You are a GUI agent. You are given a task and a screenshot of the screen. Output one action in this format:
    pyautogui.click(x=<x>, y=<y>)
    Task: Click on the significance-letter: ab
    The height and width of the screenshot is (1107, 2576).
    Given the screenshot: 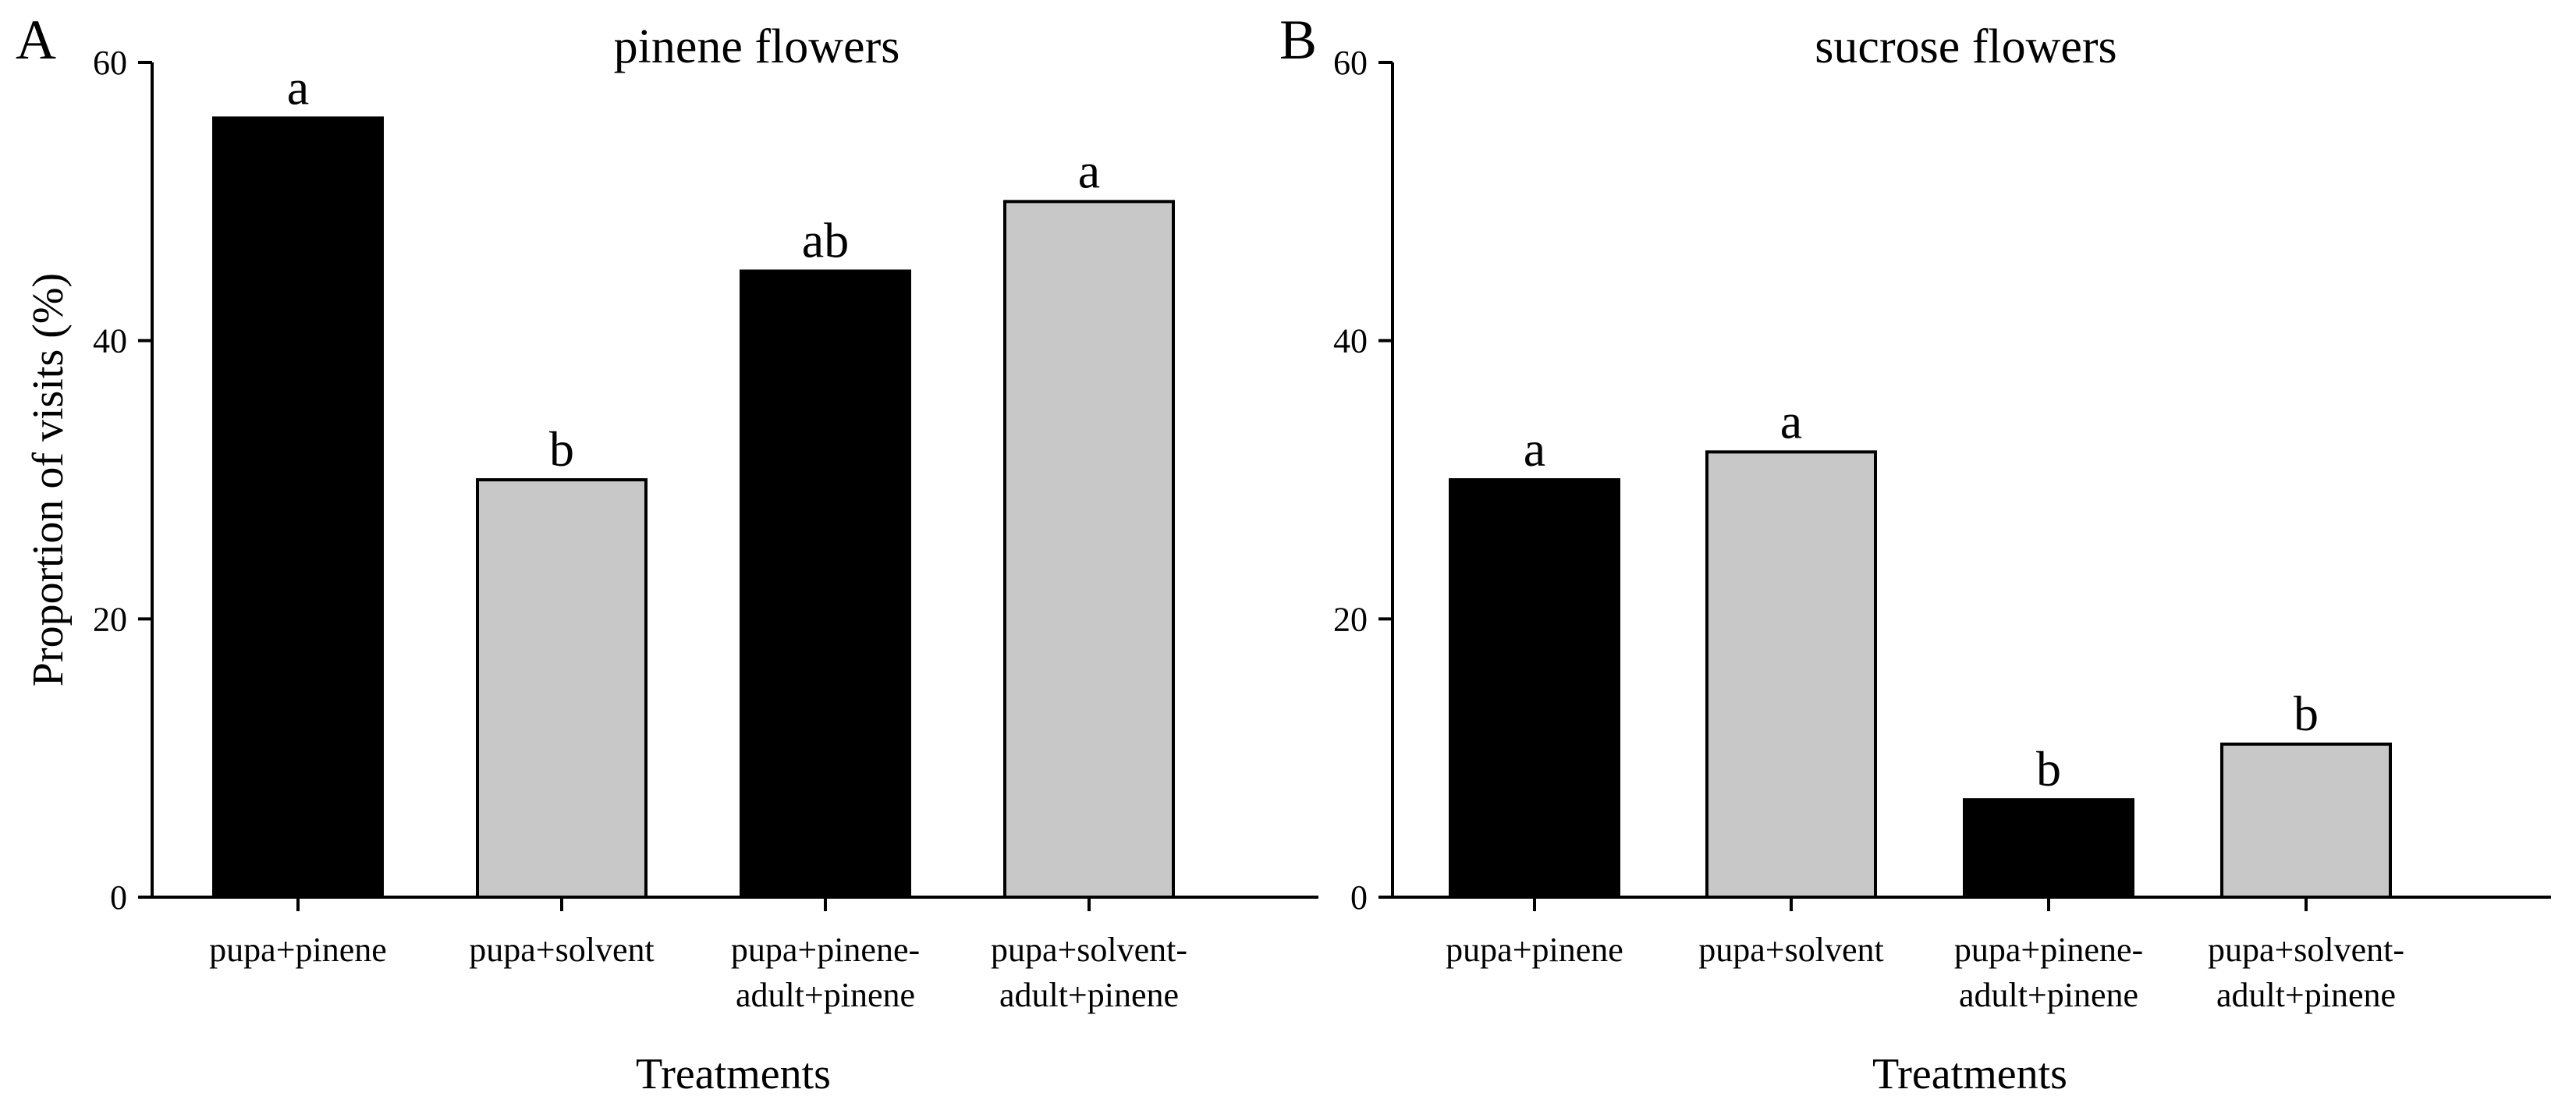 What is the action you would take?
    pyautogui.click(x=825, y=240)
    